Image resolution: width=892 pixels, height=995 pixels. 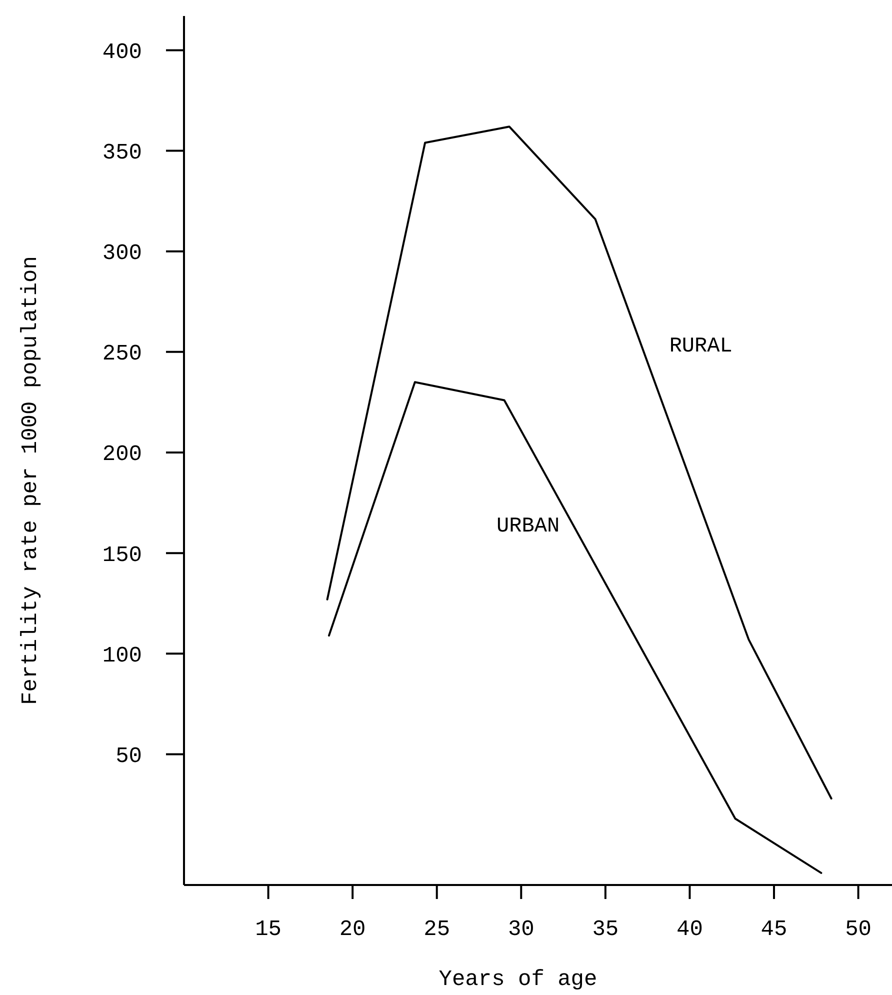 What do you see at coordinates (122, 253) in the screenshot?
I see `y-tick-label: 300` at bounding box center [122, 253].